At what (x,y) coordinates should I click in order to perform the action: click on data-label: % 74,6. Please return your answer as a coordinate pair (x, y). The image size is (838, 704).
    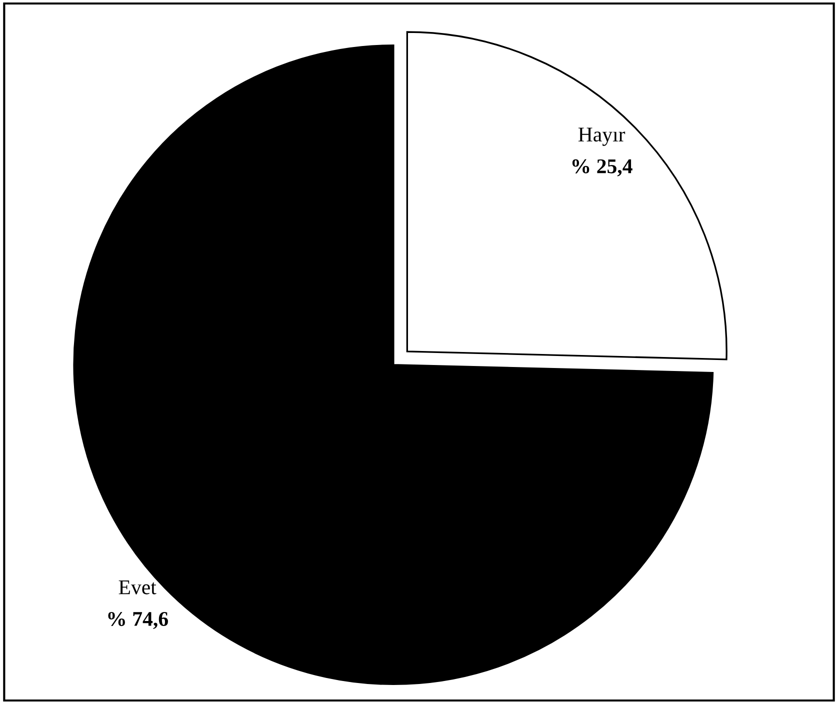
    Looking at the image, I should click on (138, 621).